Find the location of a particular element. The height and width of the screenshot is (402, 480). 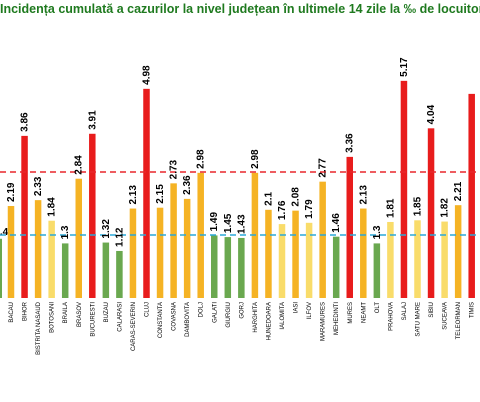

bar-cluj is located at coordinates (146, 193).